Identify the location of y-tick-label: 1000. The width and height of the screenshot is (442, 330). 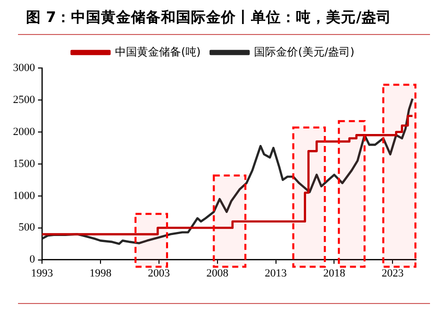
(24, 196).